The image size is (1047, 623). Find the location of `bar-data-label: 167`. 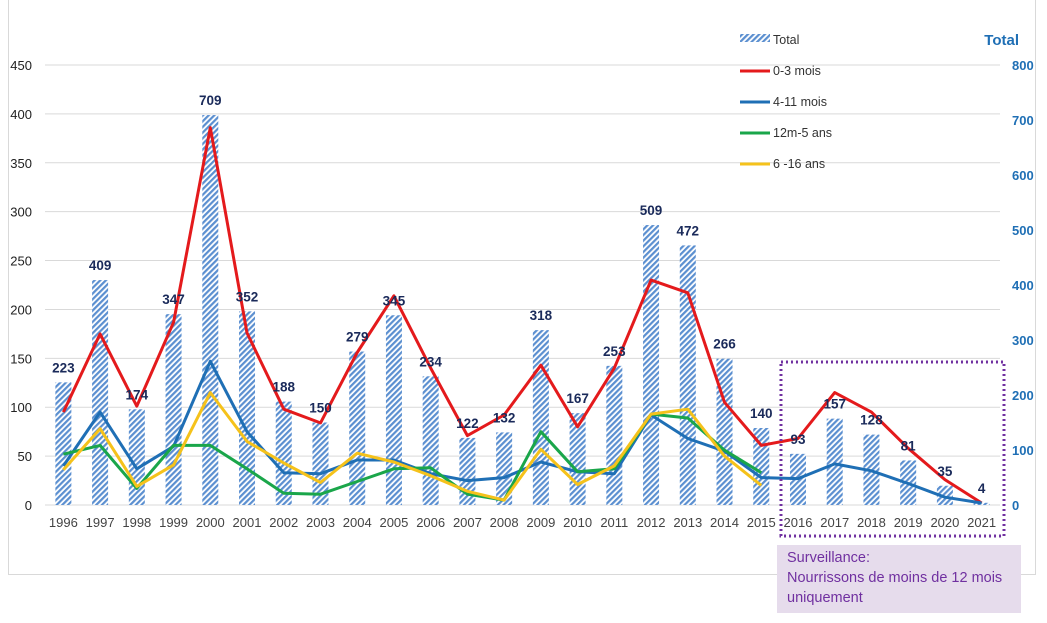

bar-data-label: 167 is located at coordinates (577, 398).